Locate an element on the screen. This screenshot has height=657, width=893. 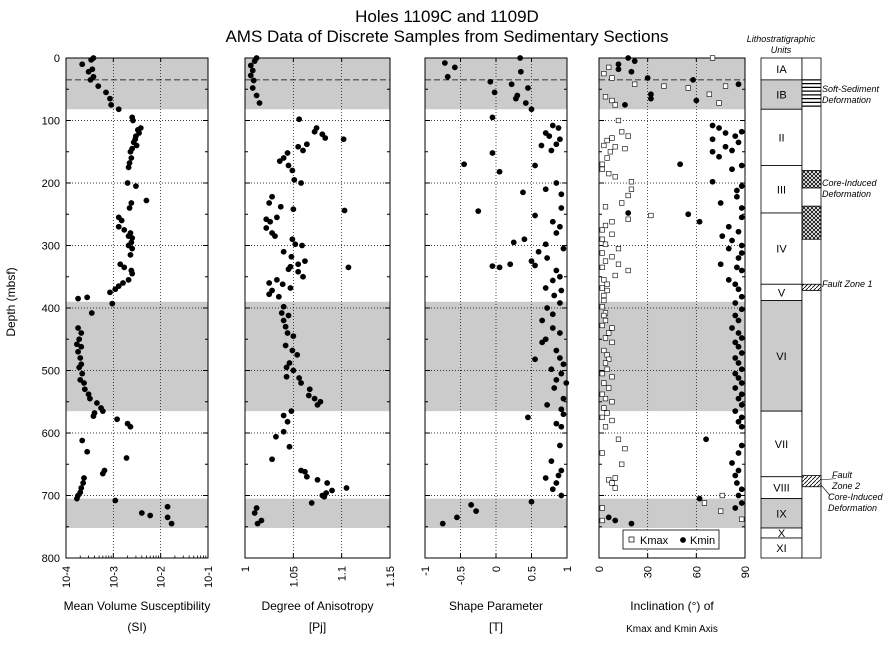
legend-label-kmin: Kmin is located at coordinates (702, 541).